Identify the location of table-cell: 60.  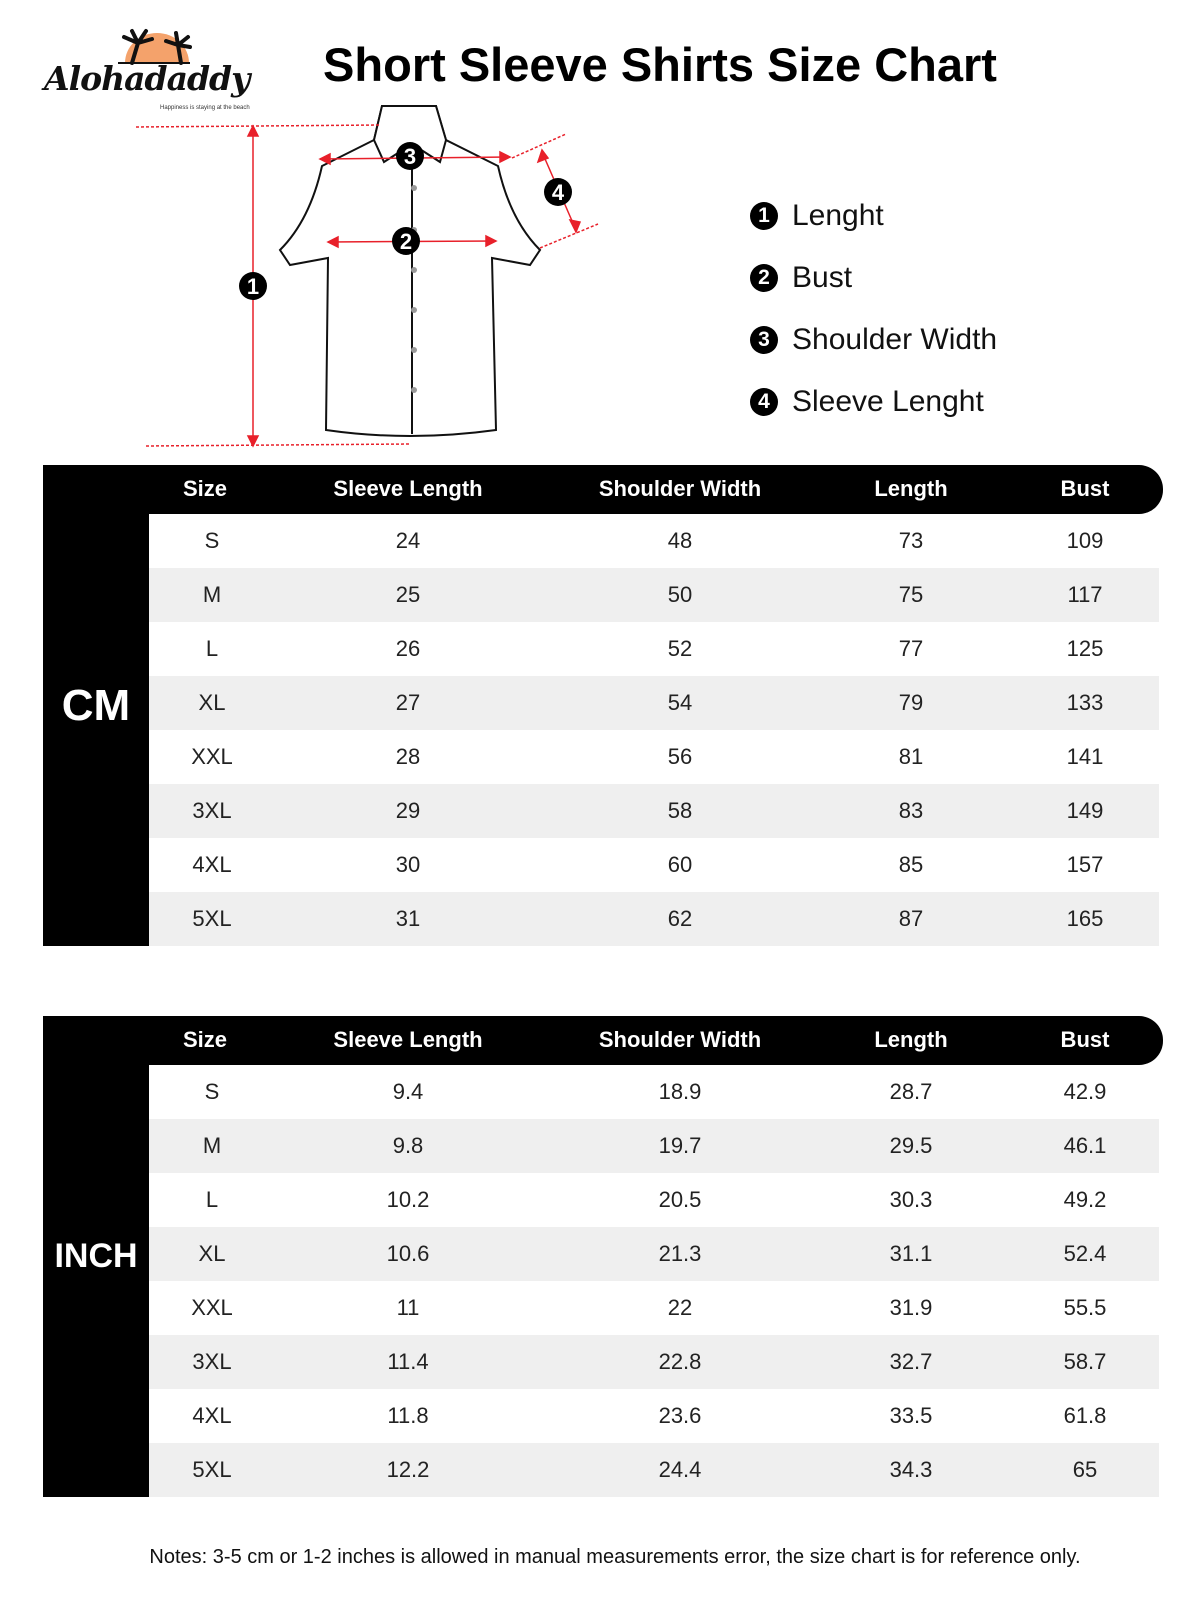
(680, 864).